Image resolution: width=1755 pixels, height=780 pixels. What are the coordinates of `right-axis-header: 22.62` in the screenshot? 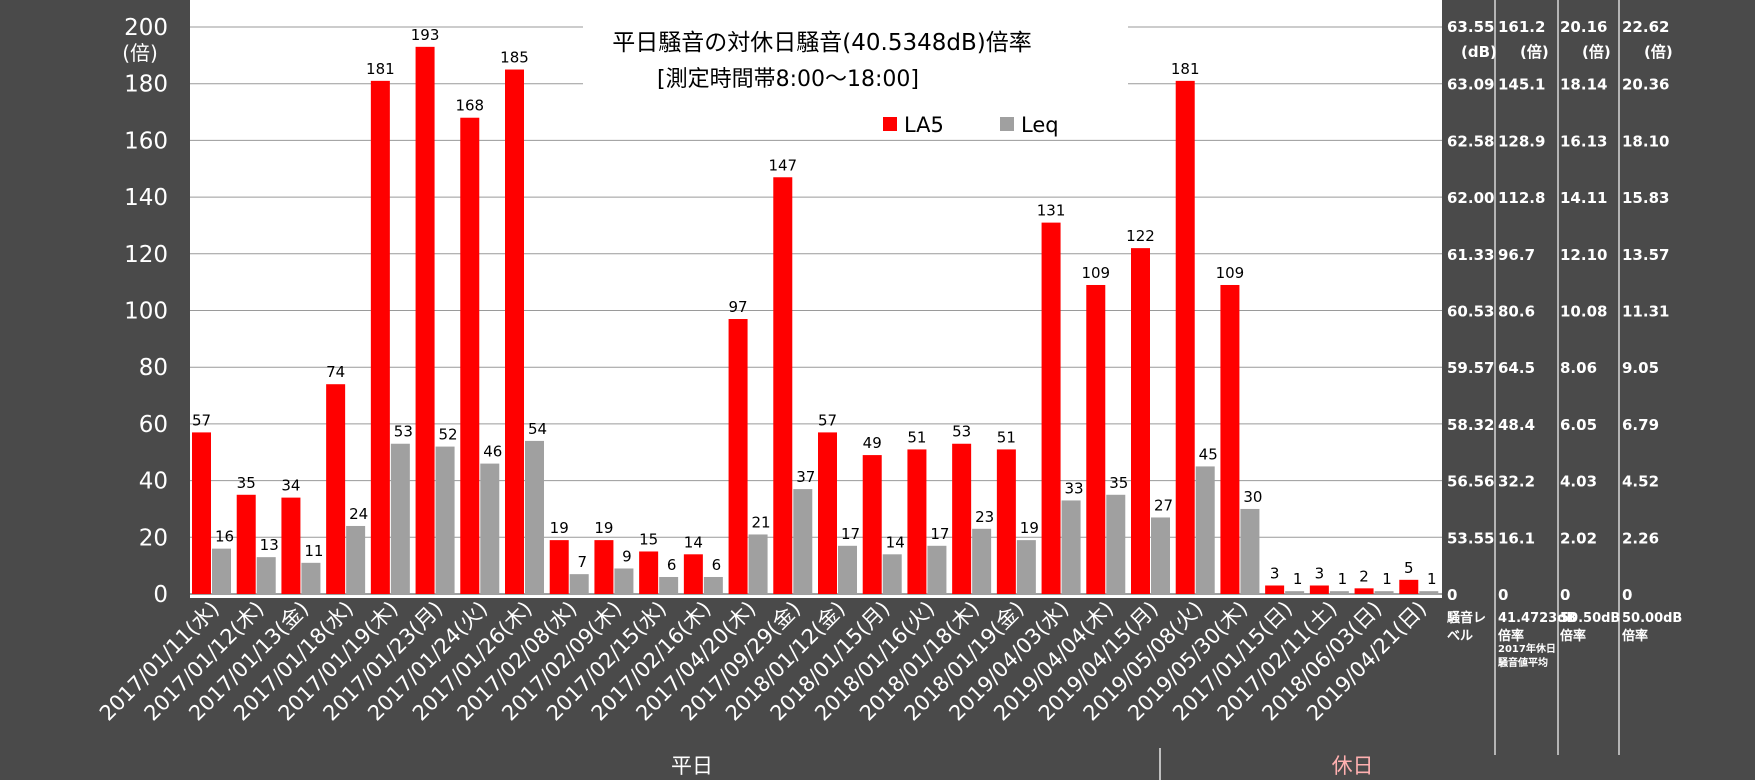 It's located at (1645, 27).